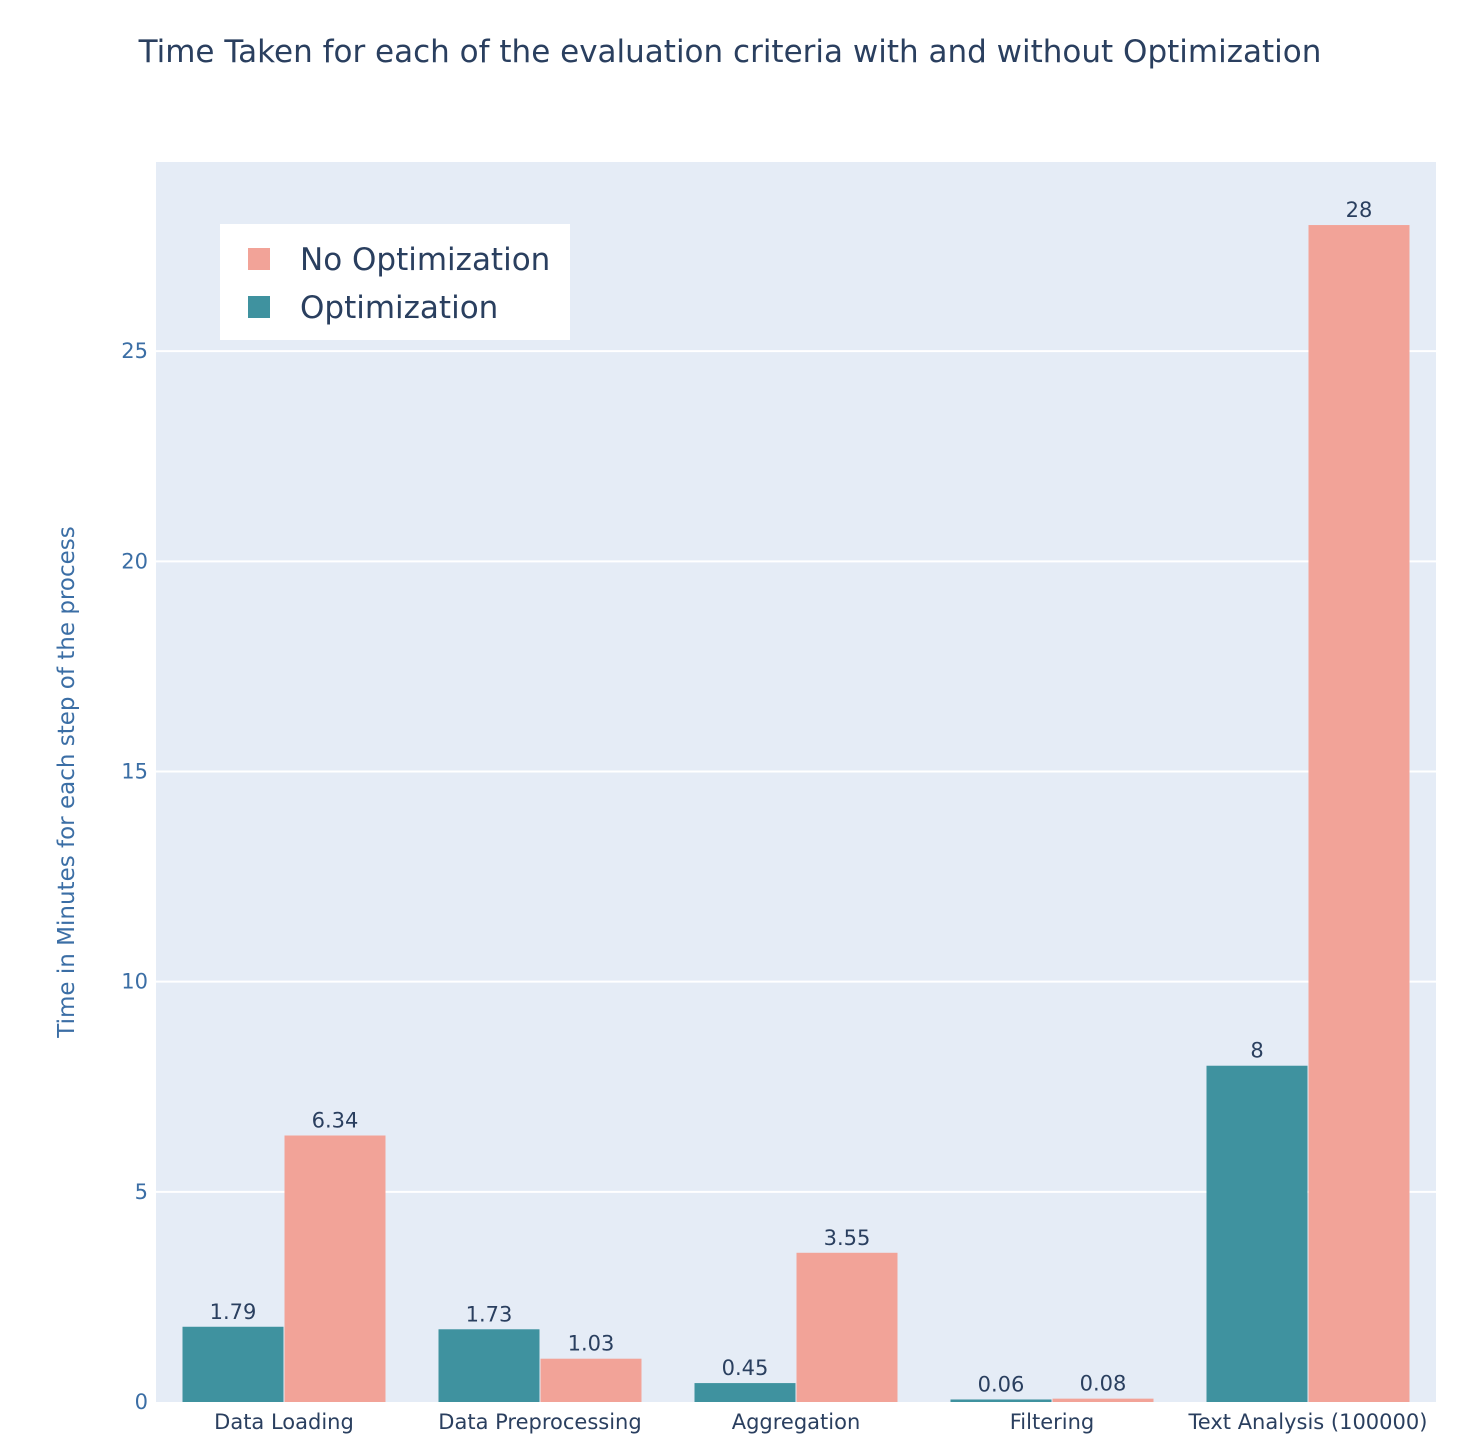  Describe the element at coordinates (847, 1238) in the screenshot. I see `data-label: 3.55` at that location.